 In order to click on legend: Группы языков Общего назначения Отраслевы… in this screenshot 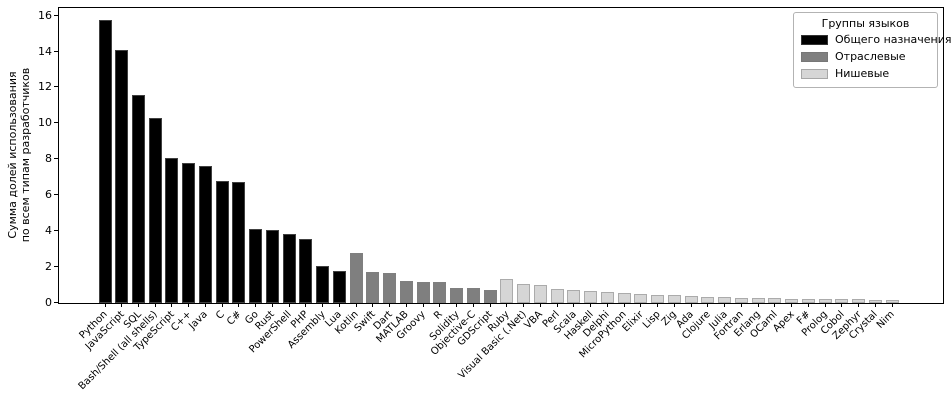, I will do `click(872, 50)`.